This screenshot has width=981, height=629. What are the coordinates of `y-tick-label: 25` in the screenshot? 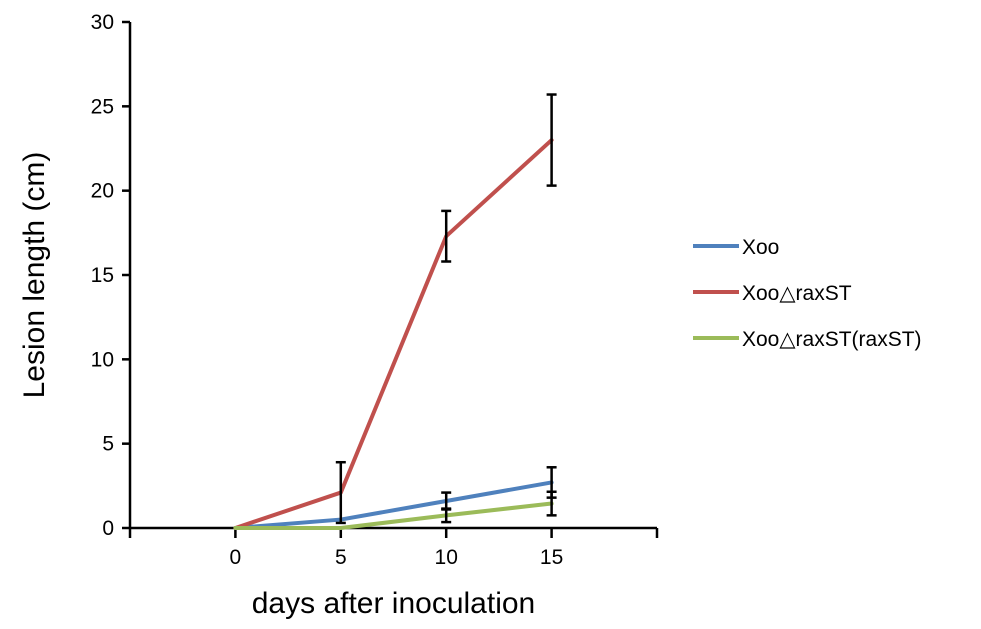 It's located at (102, 106).